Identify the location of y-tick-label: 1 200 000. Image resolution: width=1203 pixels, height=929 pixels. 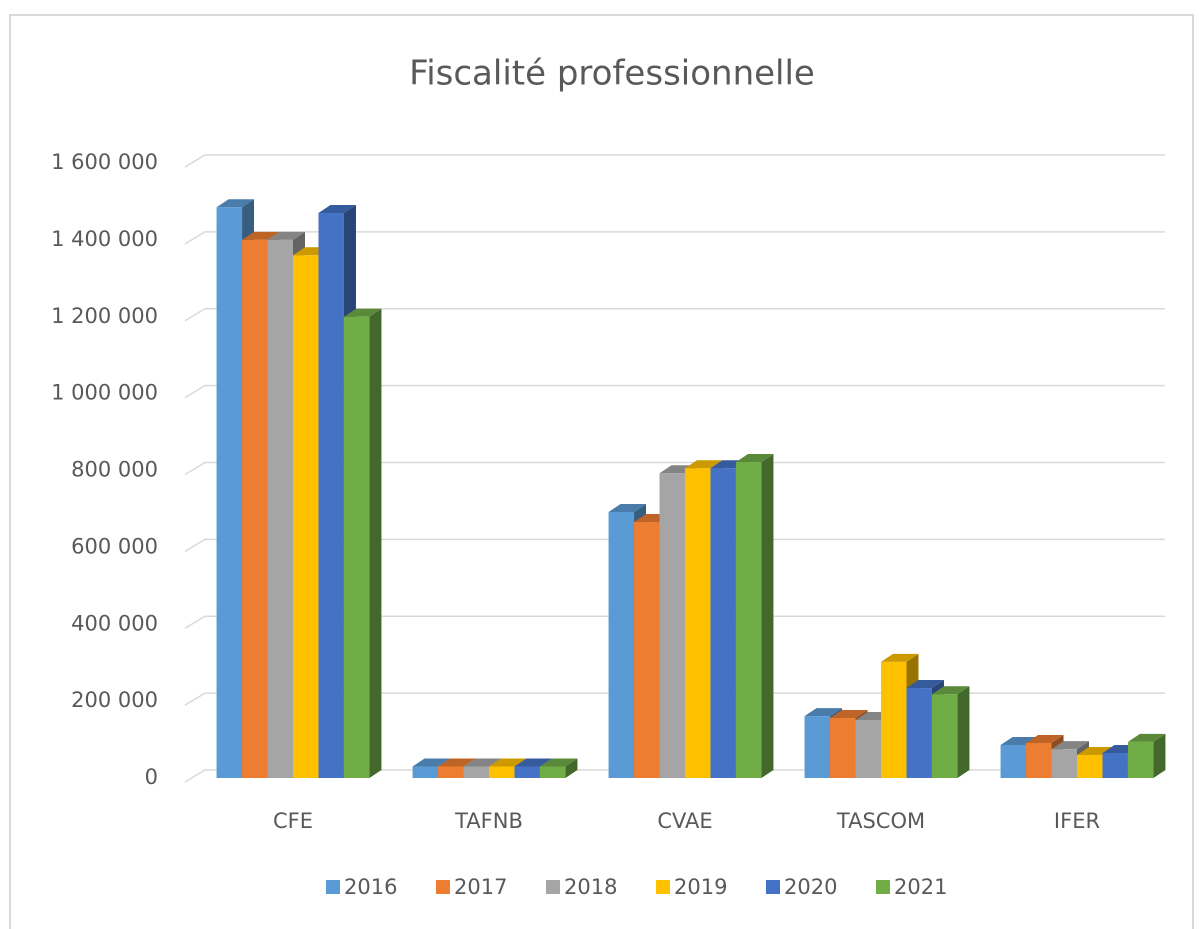
(104, 316).